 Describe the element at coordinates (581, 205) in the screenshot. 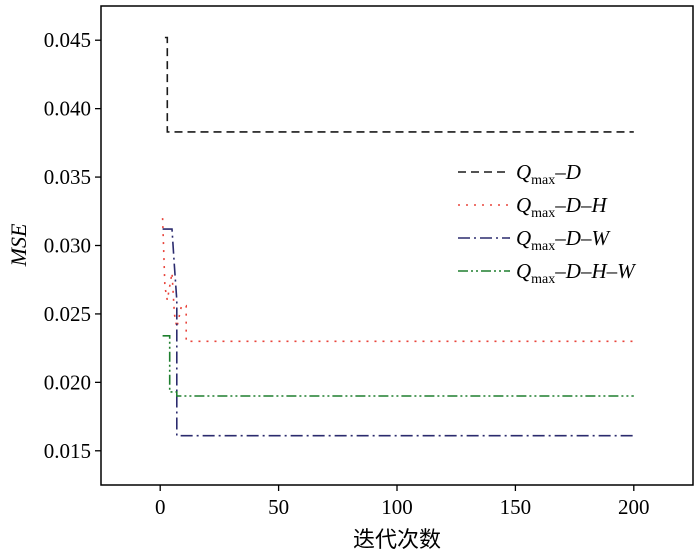

I see `legend-label-rest: –D–H` at that location.